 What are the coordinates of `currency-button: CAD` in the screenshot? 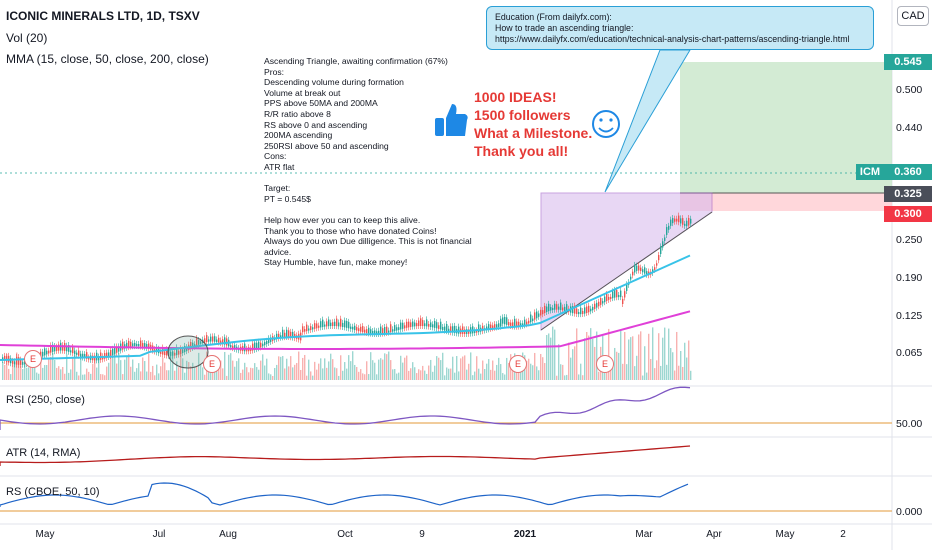 It's located at (913, 16).